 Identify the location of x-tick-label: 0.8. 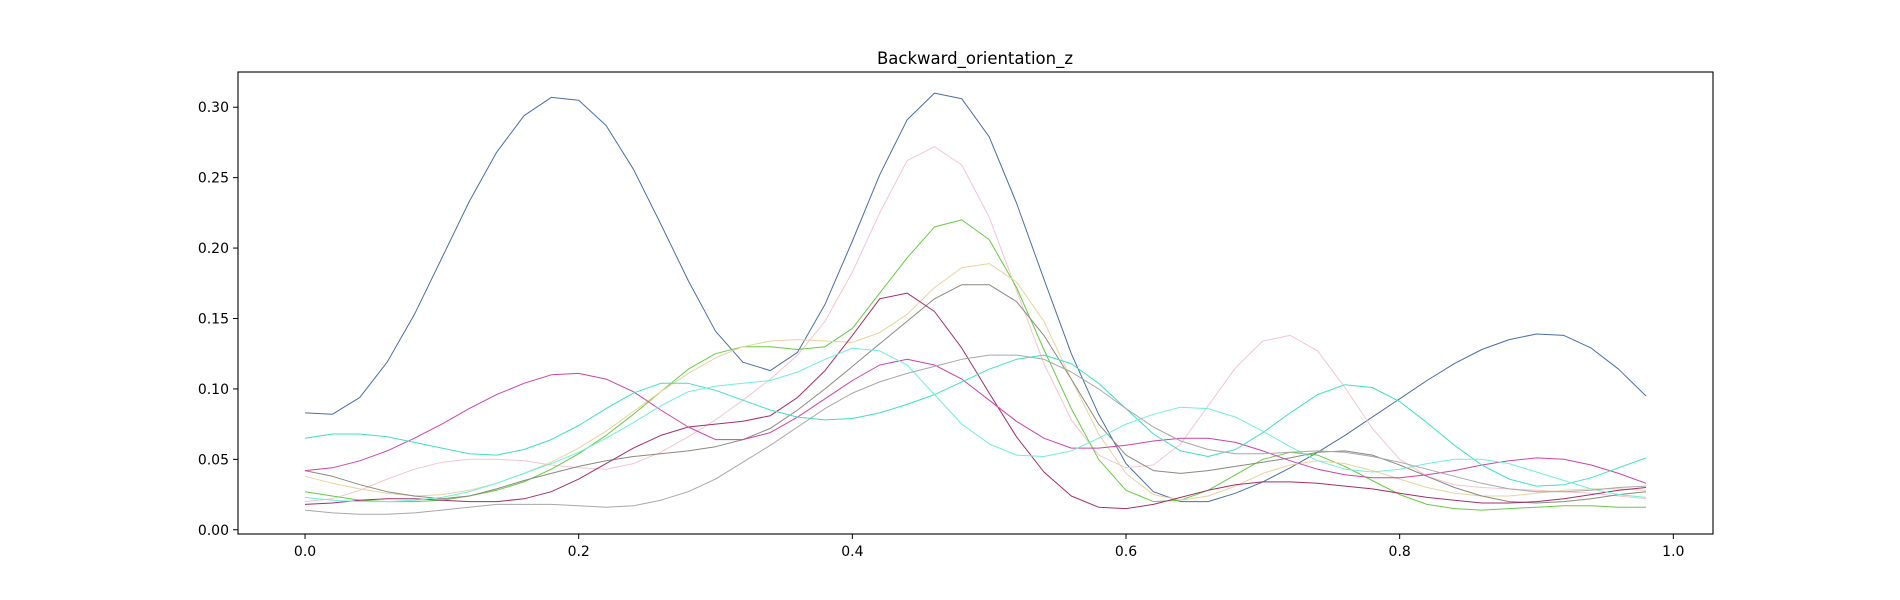
(1400, 552).